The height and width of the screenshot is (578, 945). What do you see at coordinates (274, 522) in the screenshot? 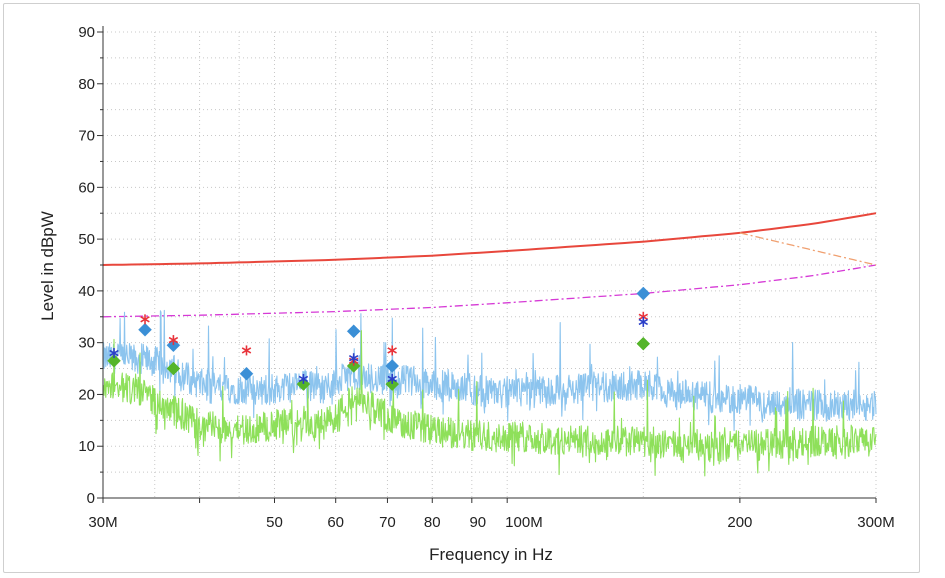
I see `x-tick-label: 50` at bounding box center [274, 522].